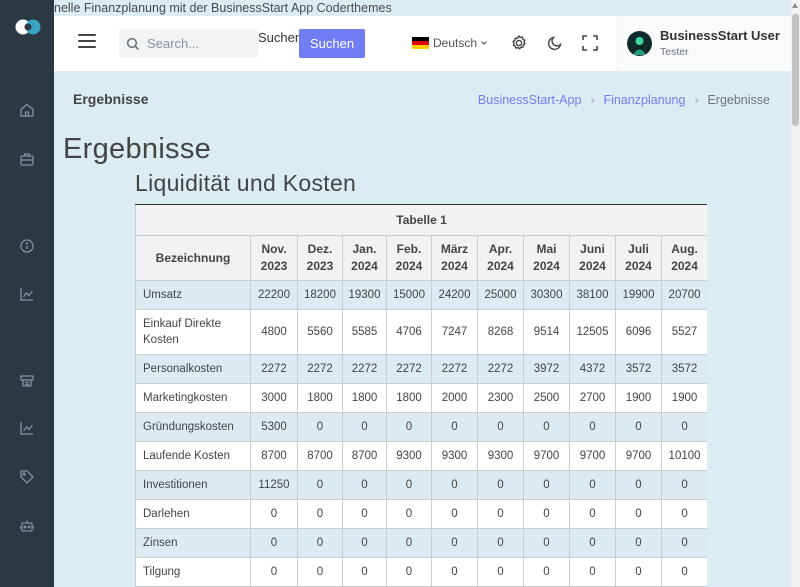 The width and height of the screenshot is (800, 587). What do you see at coordinates (27, 159) in the screenshot?
I see `briefcase-icon` at bounding box center [27, 159].